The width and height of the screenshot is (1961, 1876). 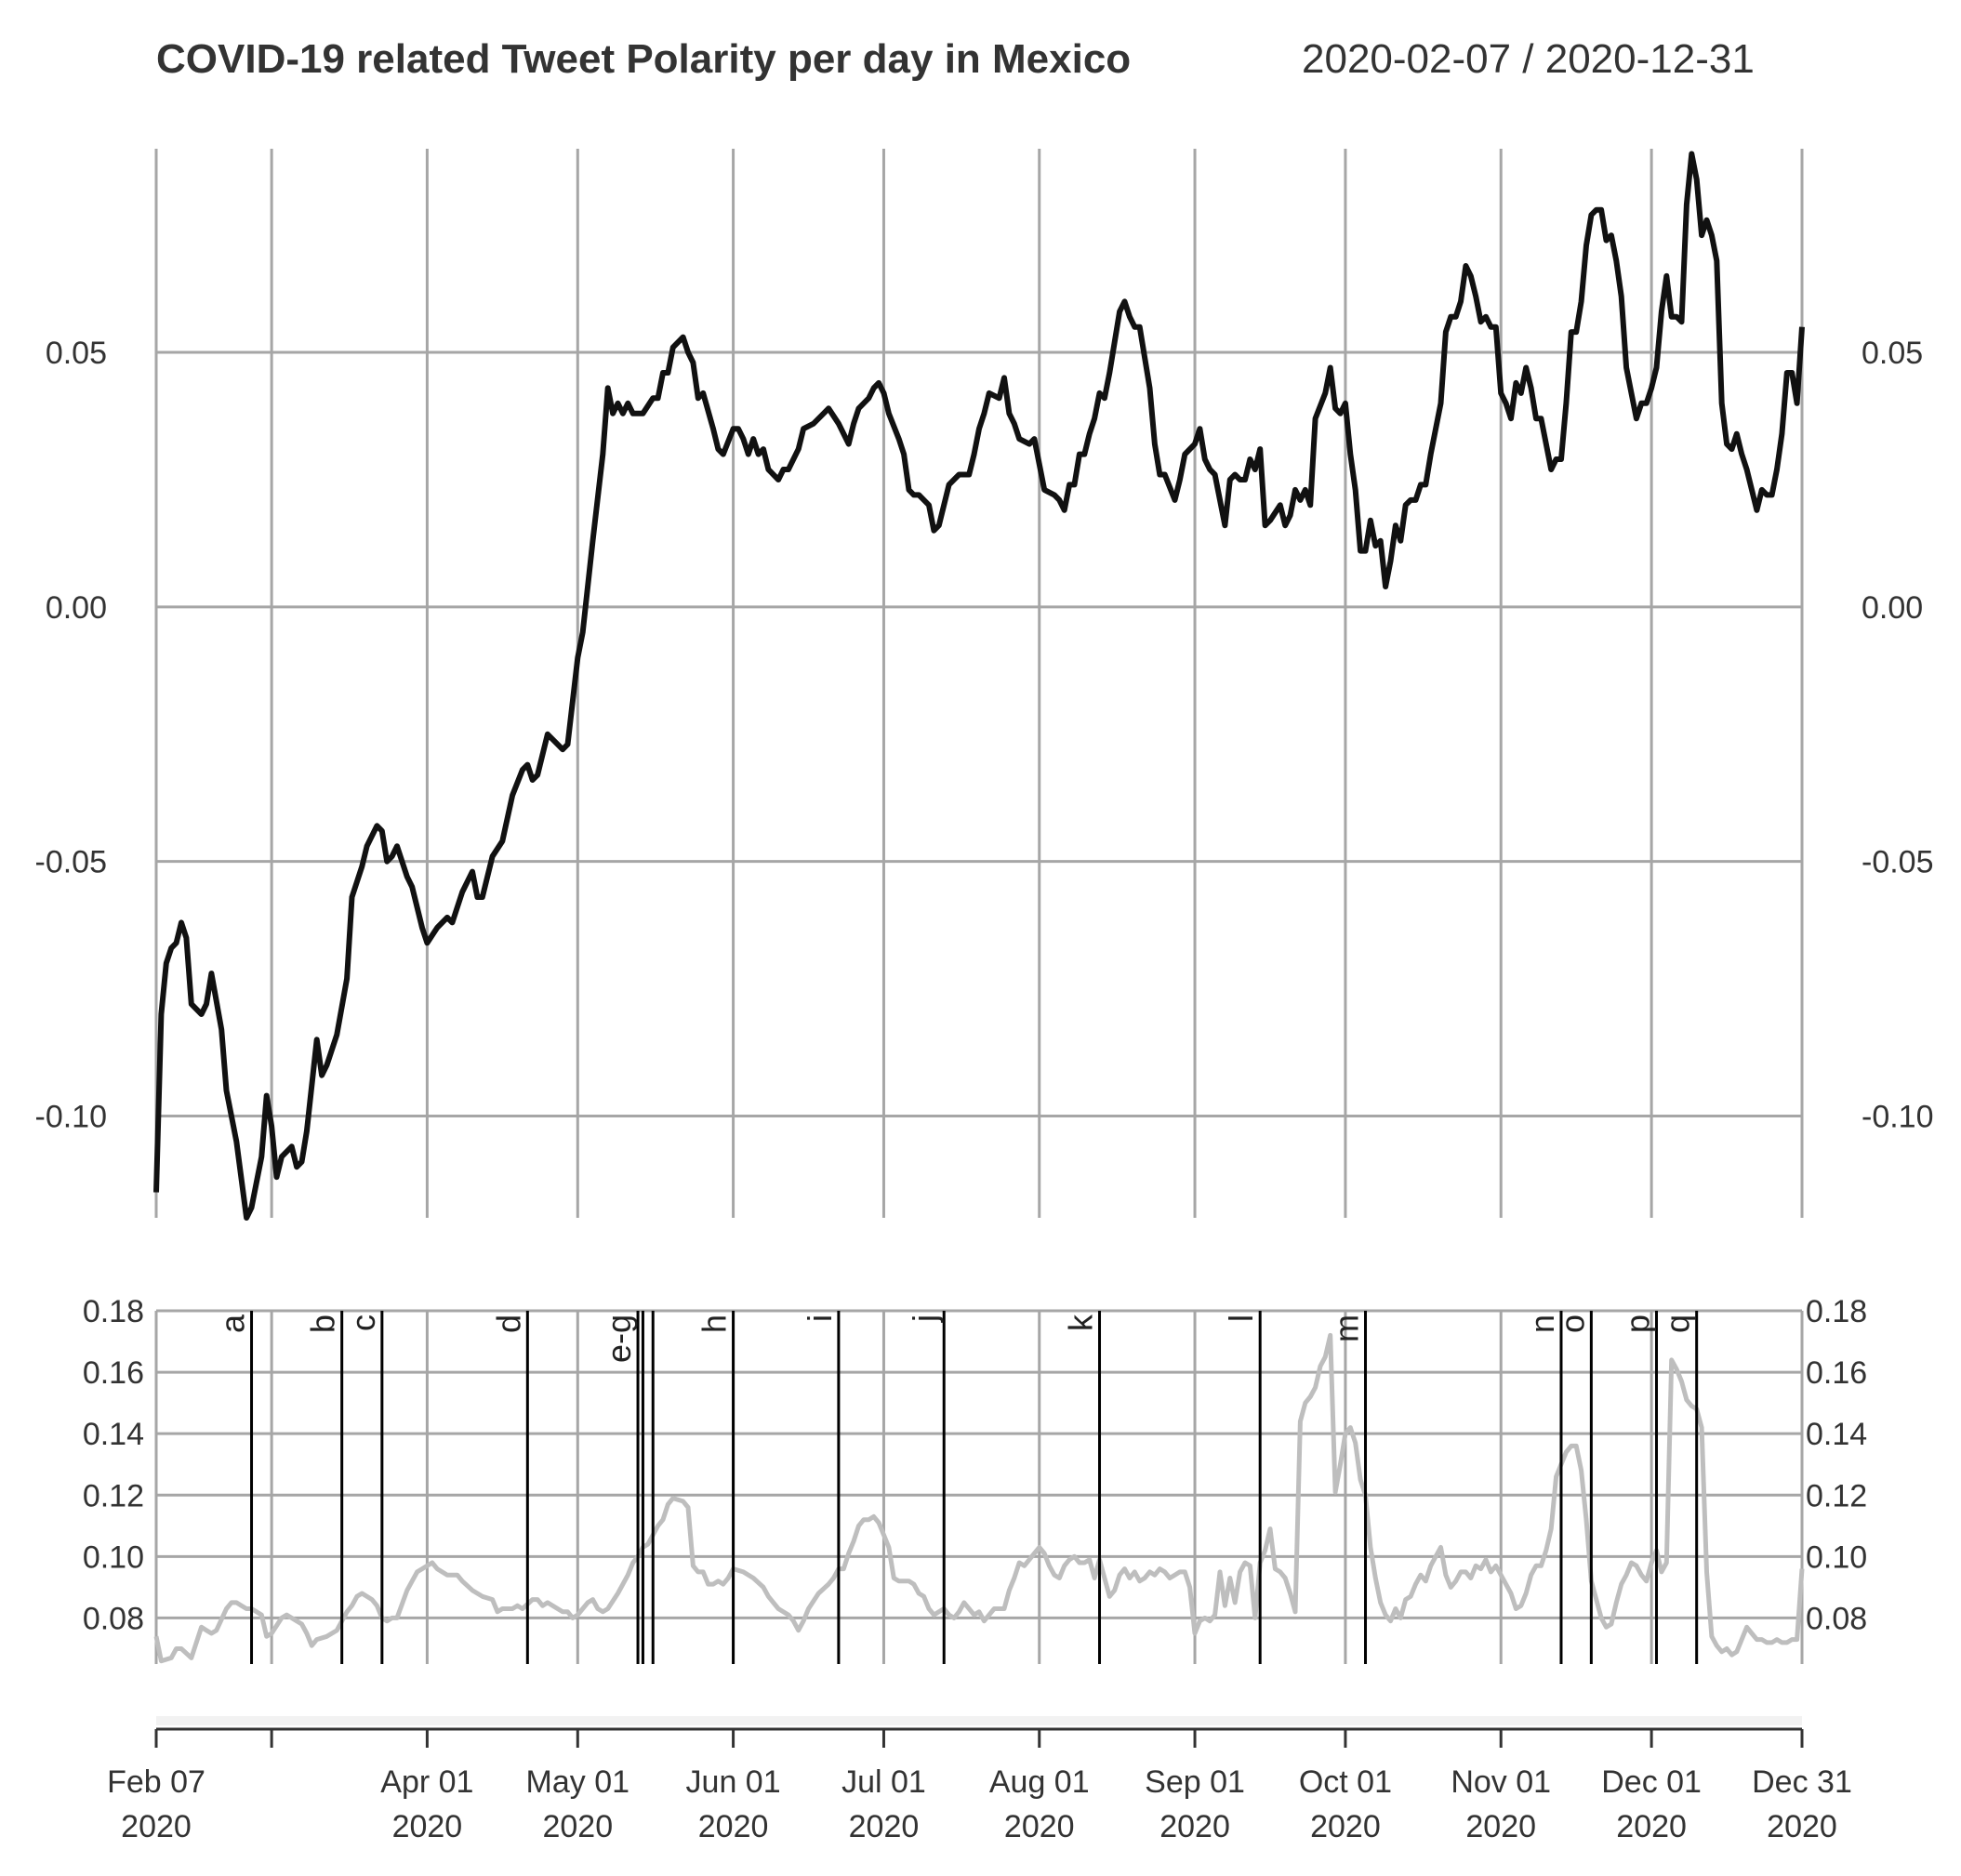 I want to click on y-tick-label-left: 0.00, so click(x=76, y=608).